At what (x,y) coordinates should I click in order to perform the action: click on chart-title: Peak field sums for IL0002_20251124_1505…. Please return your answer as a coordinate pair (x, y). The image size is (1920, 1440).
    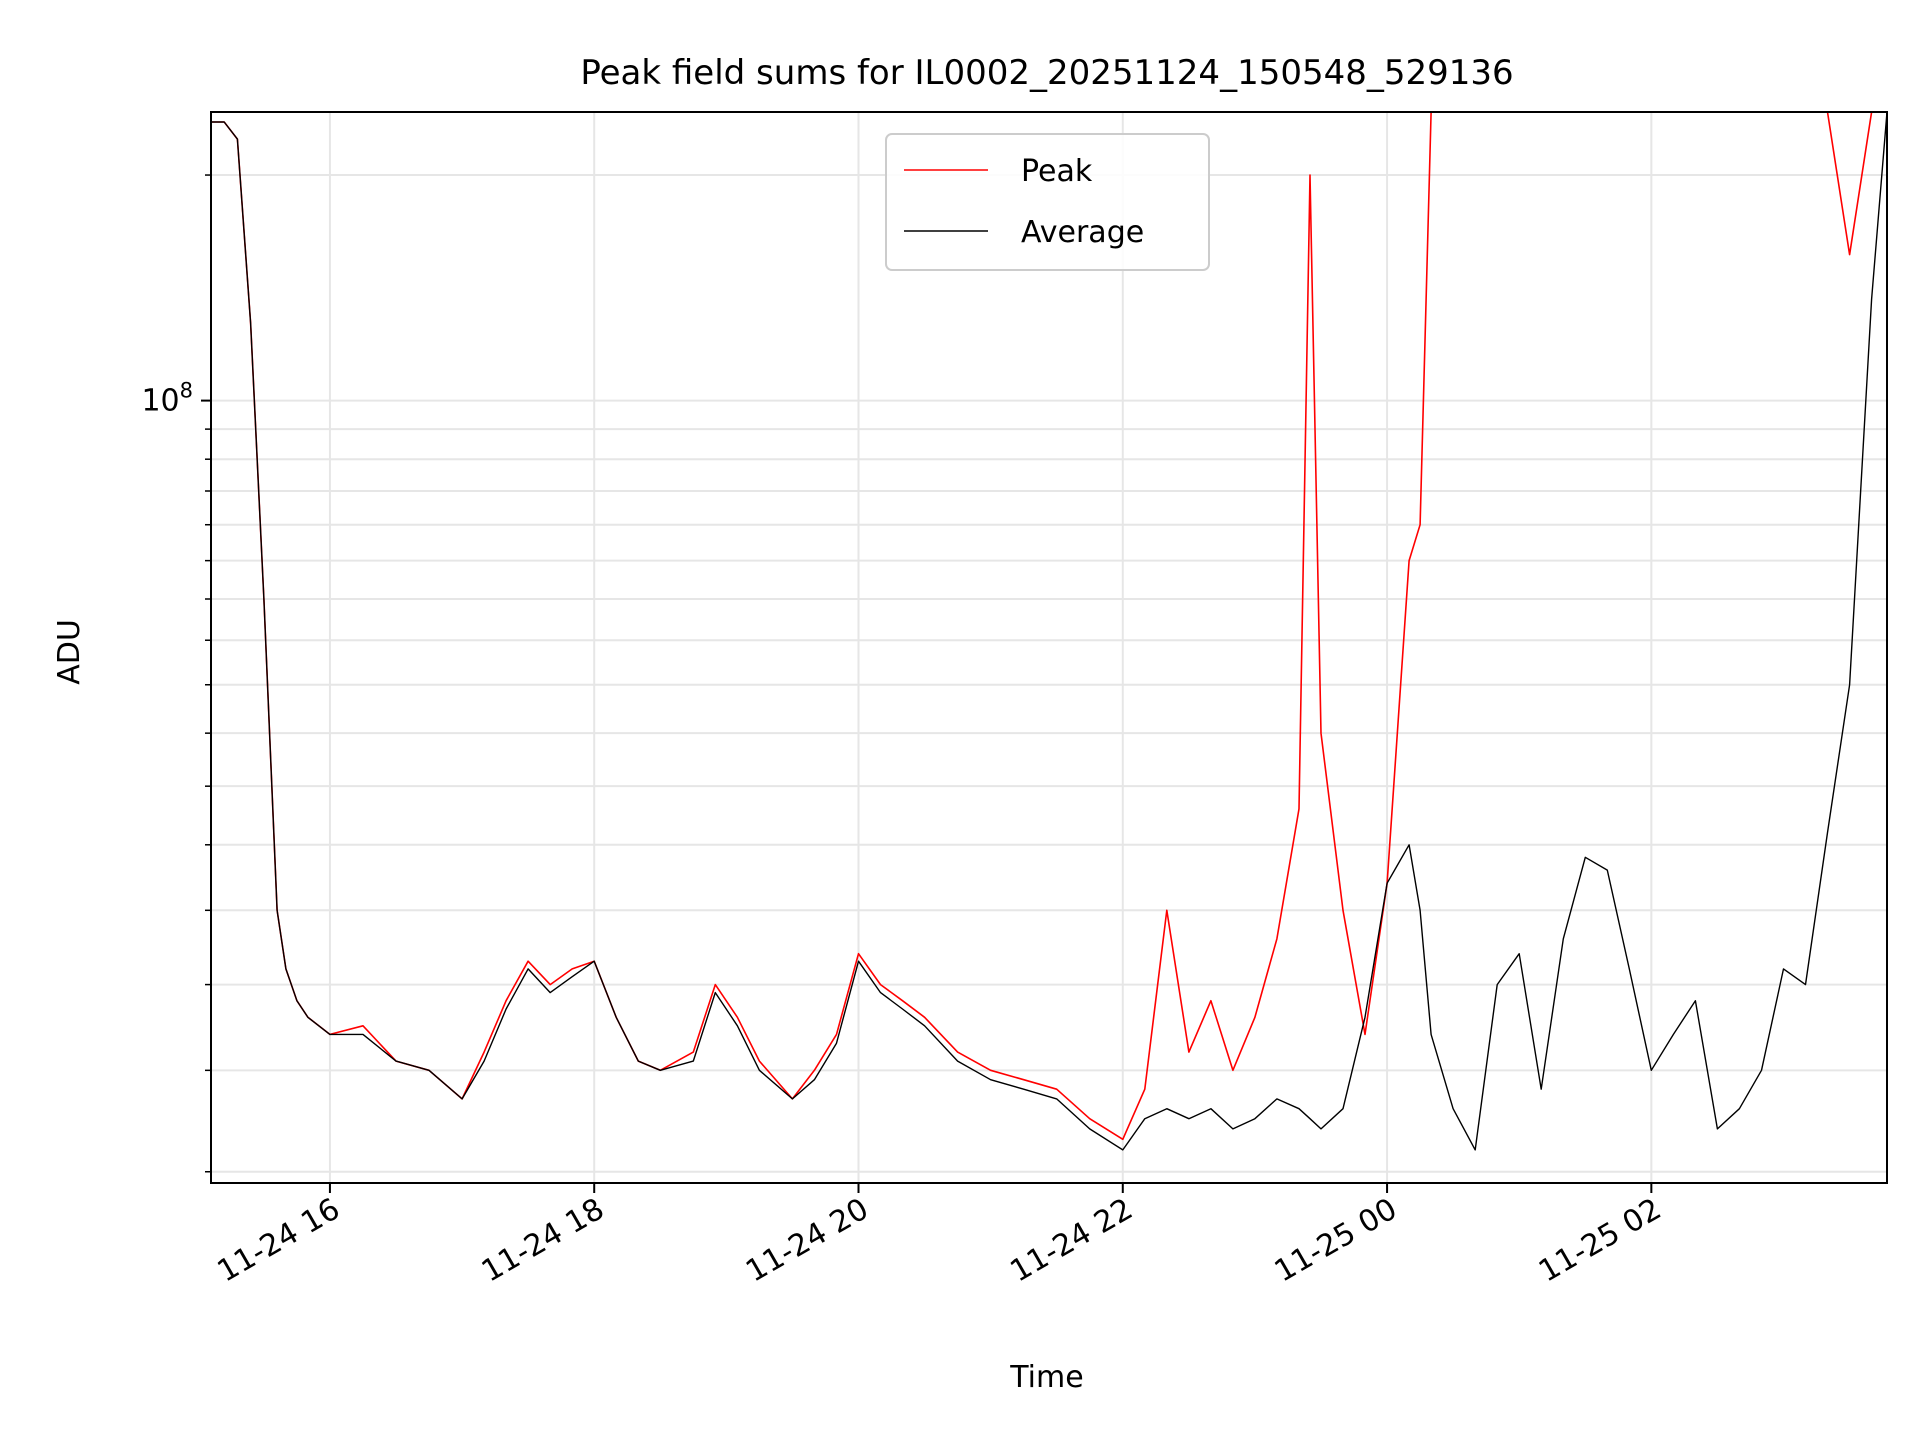
    Looking at the image, I should click on (1046, 73).